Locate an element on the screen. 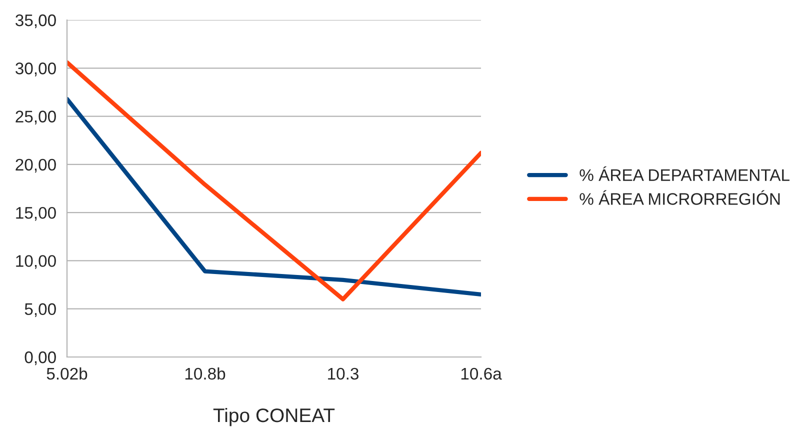  y-tick-label: 20,00 is located at coordinates (36, 165).